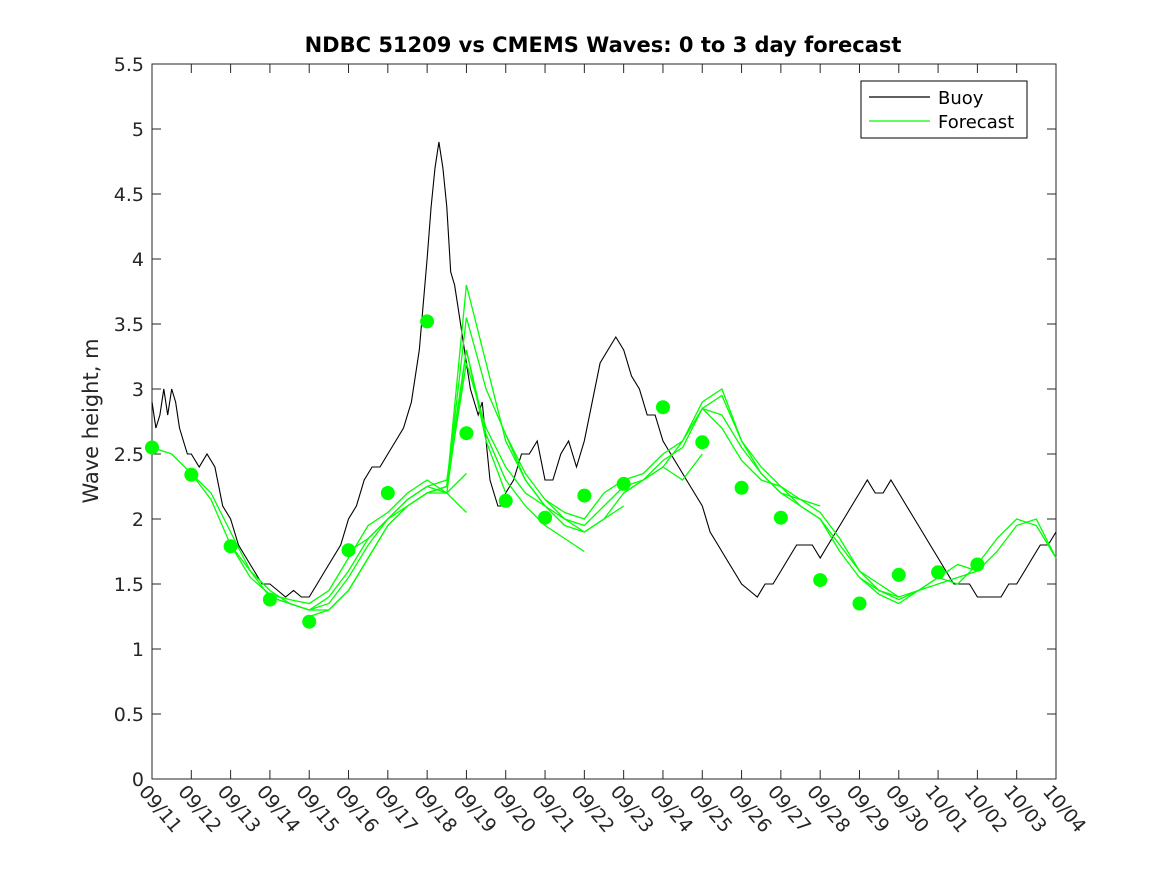  Describe the element at coordinates (138, 650) in the screenshot. I see `y-tick-label: 1` at that location.